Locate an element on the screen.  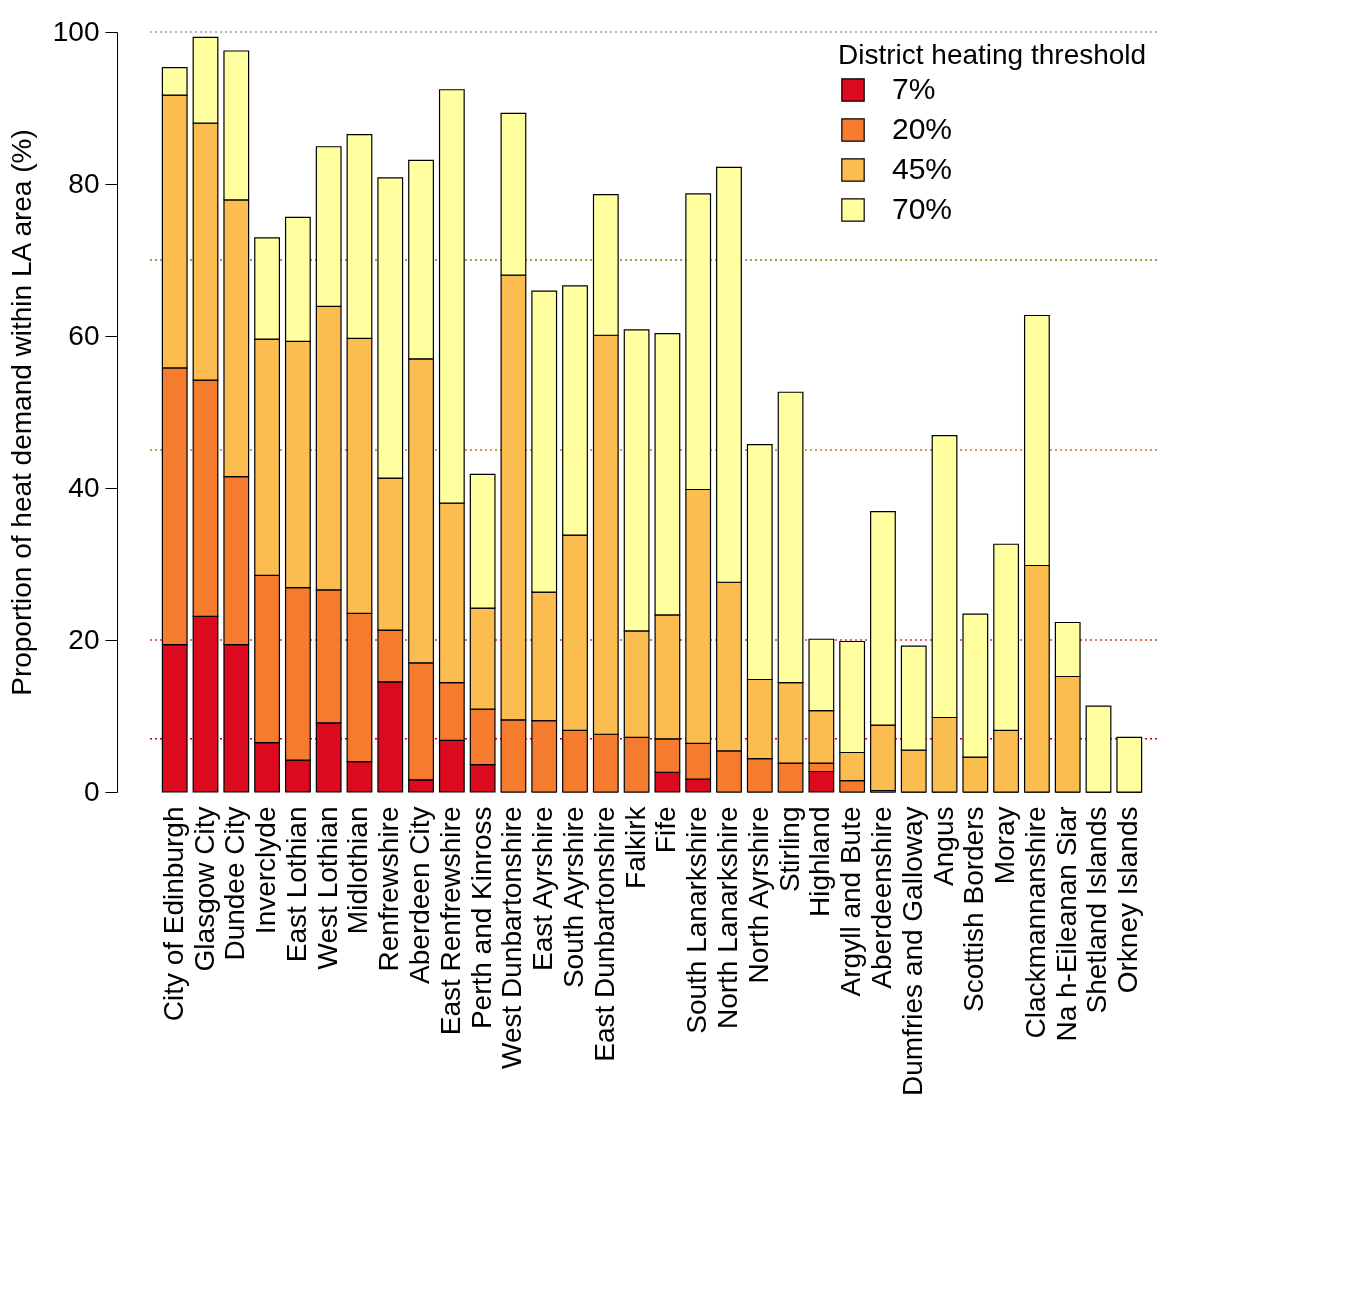
x-tick-label: North Lanarkshire is located at coordinates (727, 918).